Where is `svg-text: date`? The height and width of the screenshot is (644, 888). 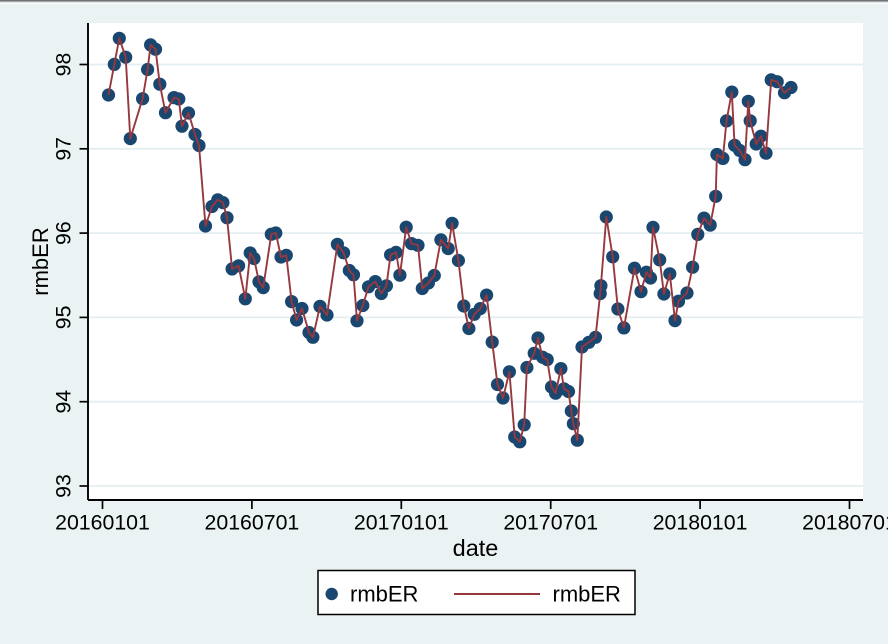
svg-text: date is located at coordinates (476, 548).